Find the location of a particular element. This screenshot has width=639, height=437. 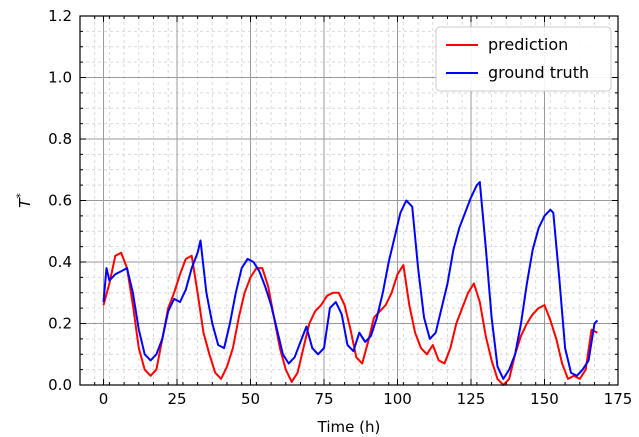

x-tick-label: 75 is located at coordinates (323, 399).